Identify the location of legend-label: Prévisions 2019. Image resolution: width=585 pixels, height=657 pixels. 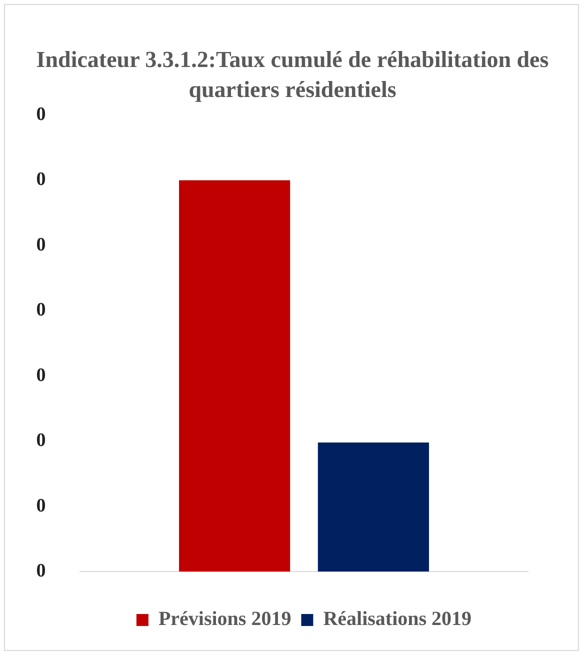
(225, 619).